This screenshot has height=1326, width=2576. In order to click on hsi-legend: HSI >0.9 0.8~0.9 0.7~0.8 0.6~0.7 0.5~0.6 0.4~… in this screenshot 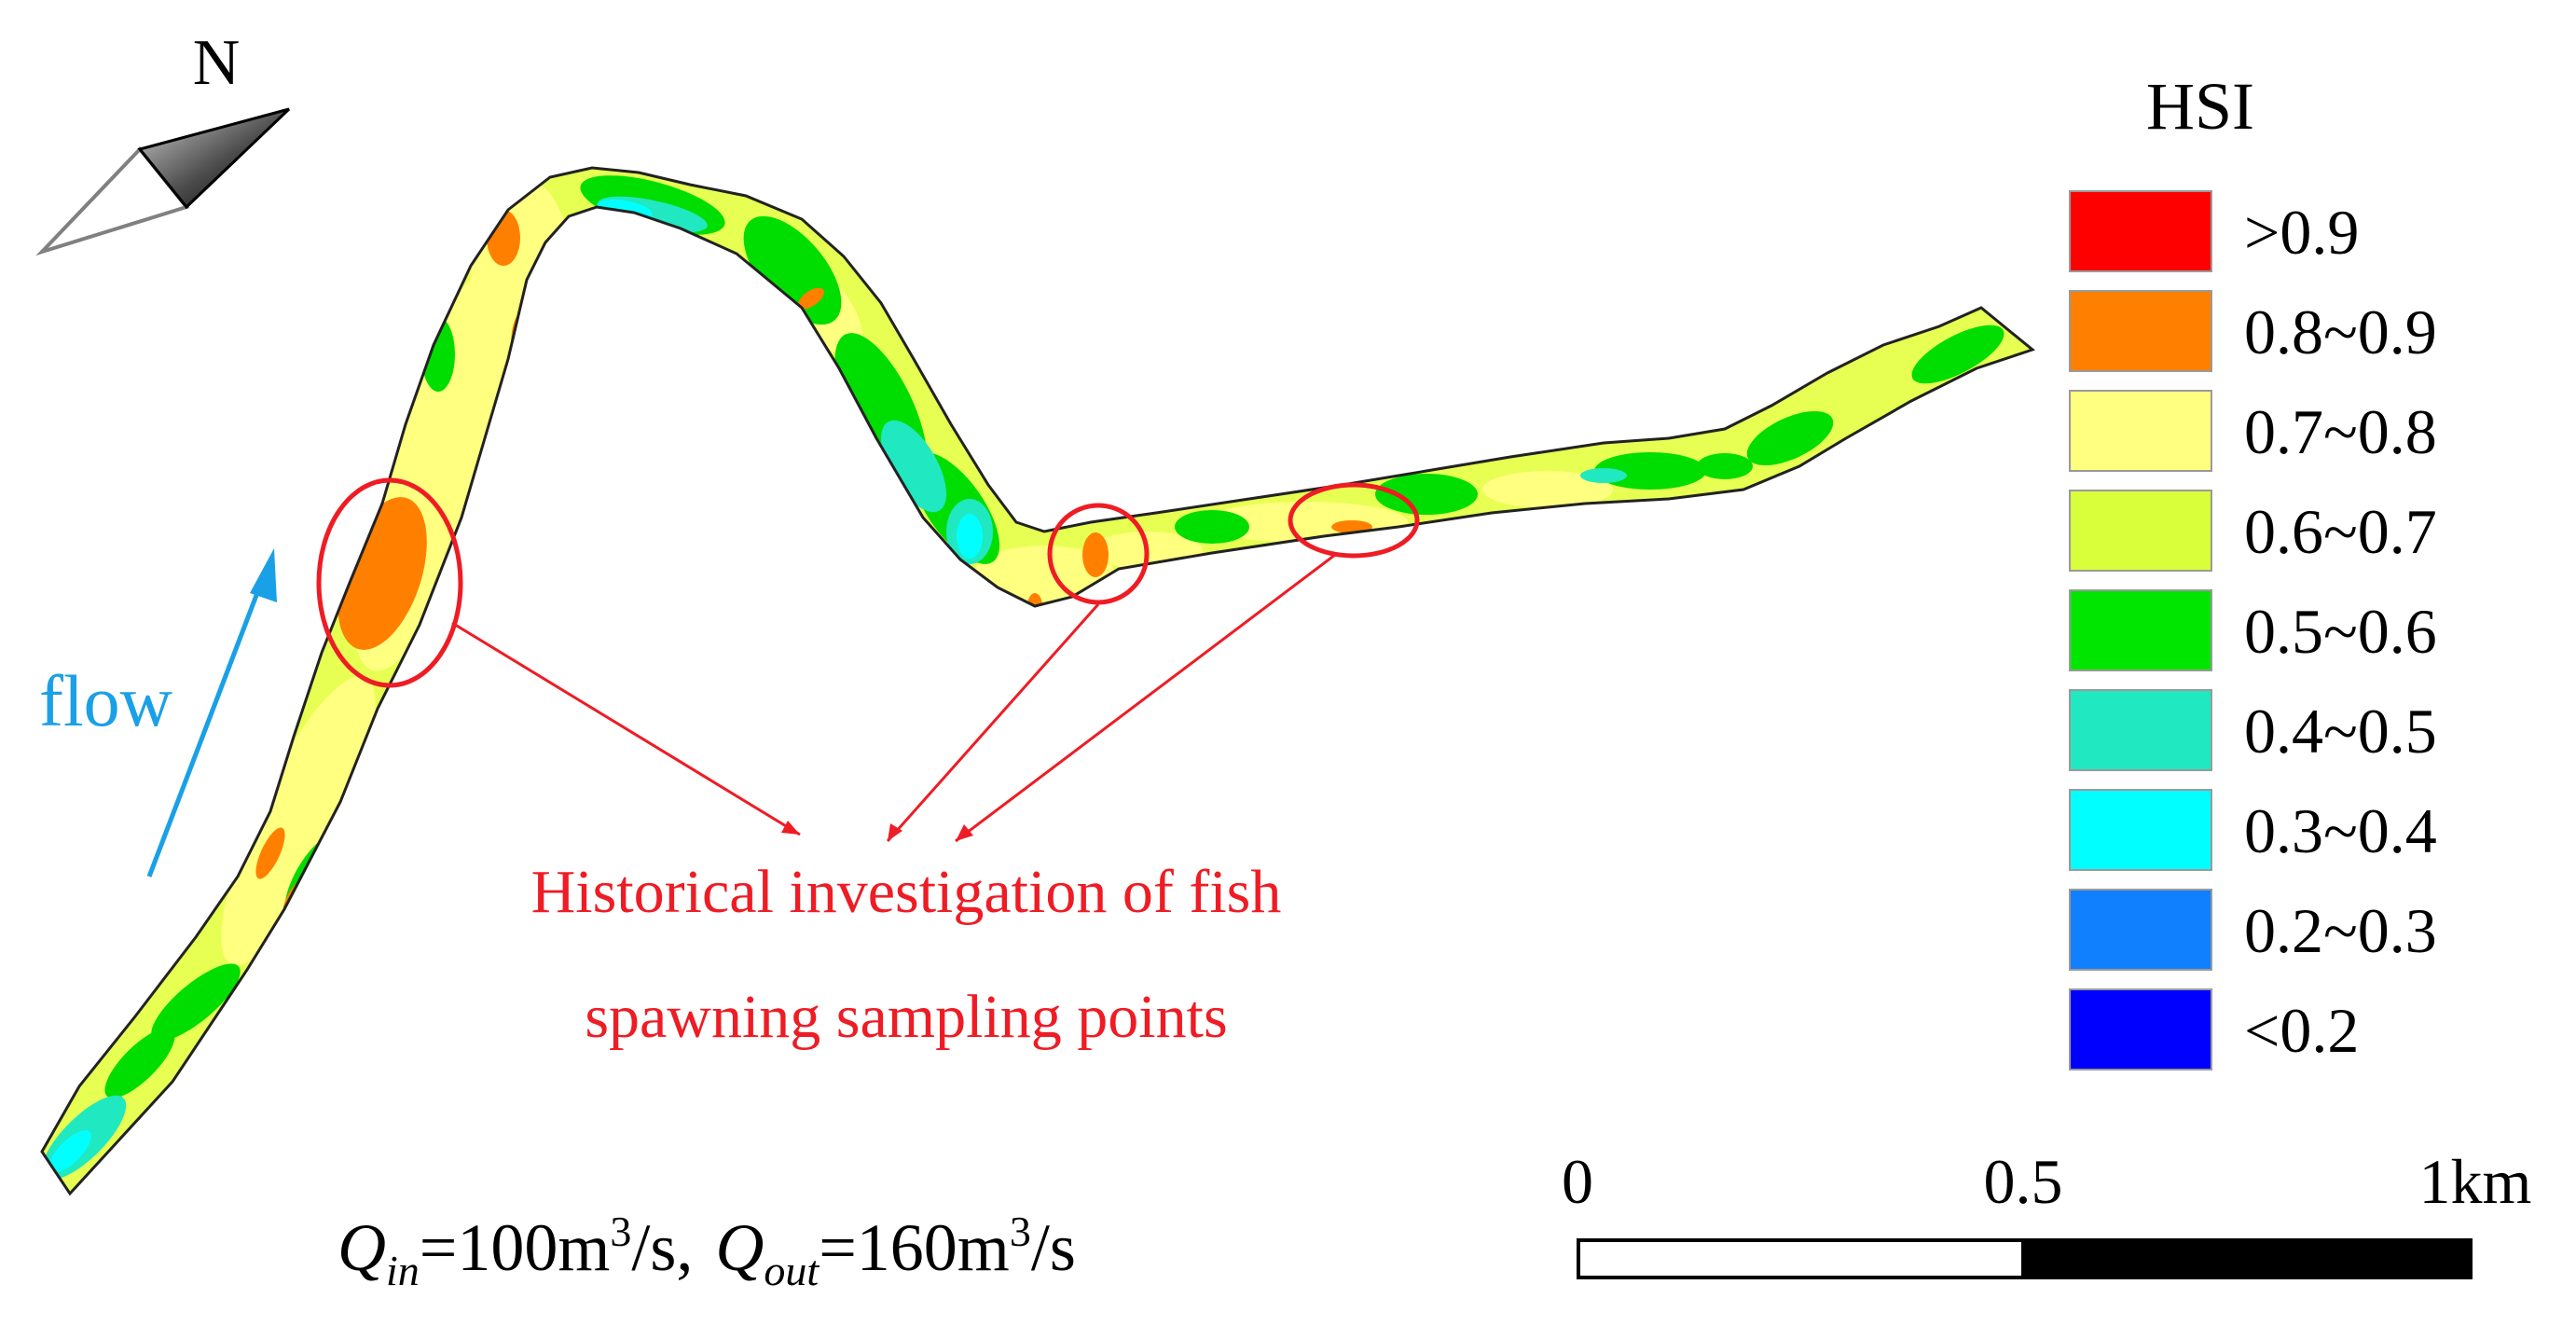, I will do `click(2253, 569)`.